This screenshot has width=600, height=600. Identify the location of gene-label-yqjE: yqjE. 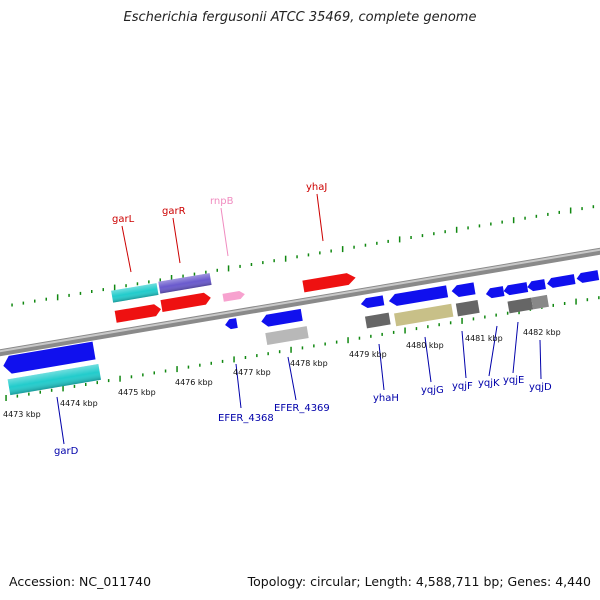
(513, 380).